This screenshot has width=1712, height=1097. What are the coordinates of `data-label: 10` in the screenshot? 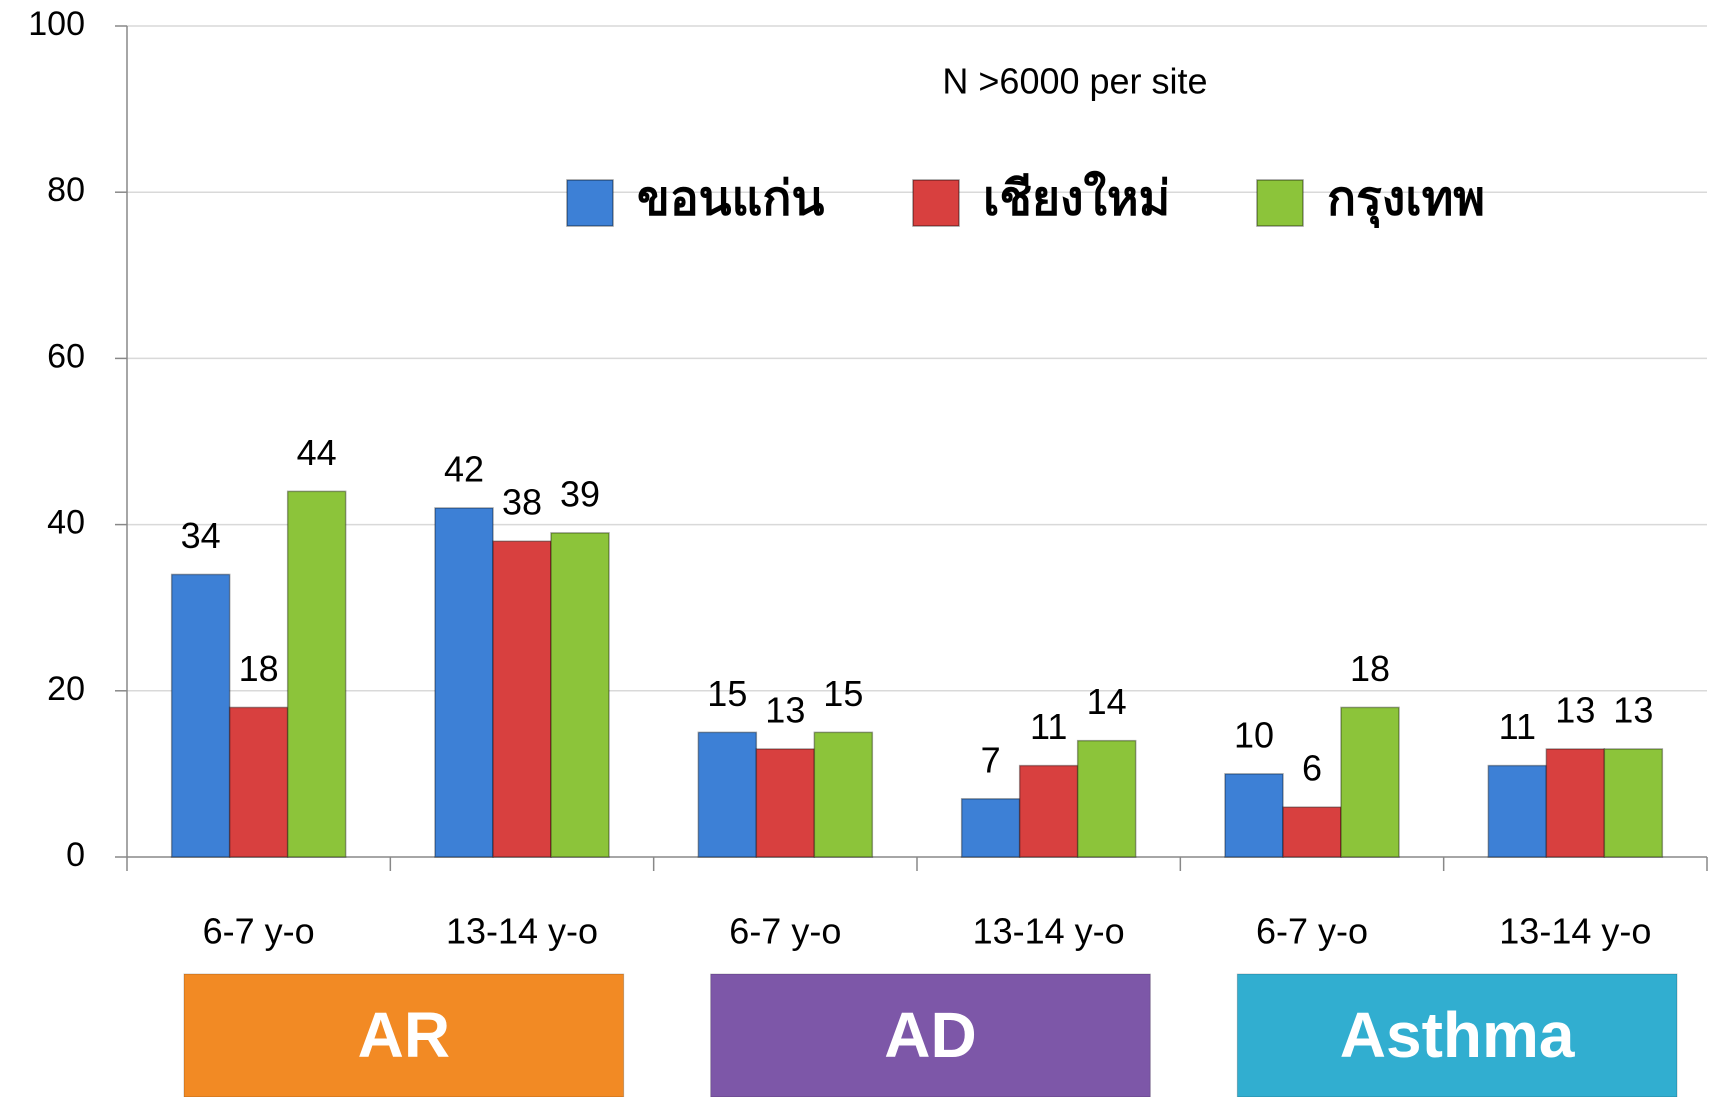 It's located at (1254, 734).